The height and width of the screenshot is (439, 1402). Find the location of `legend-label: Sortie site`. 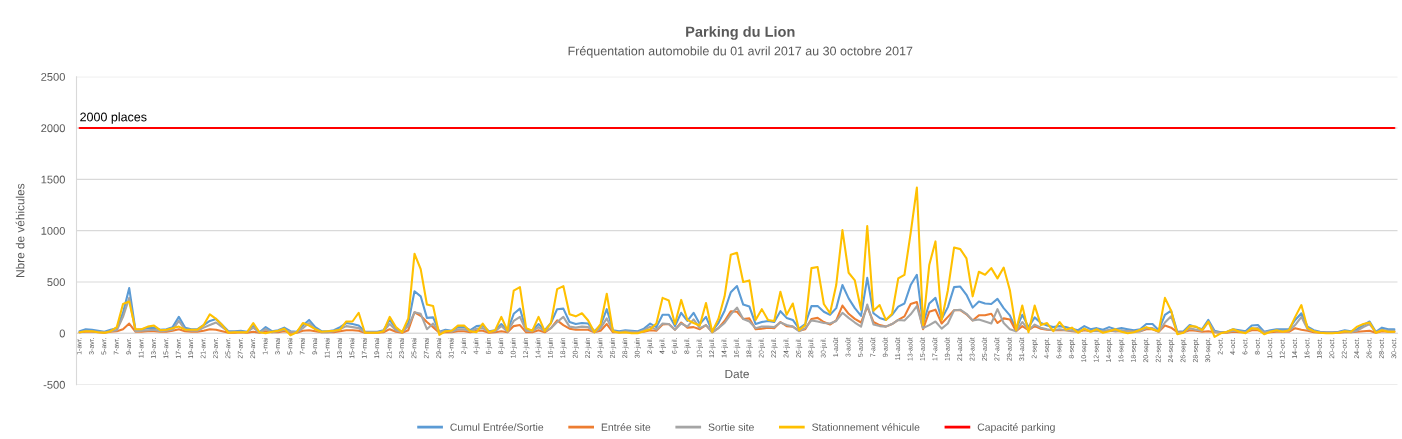

legend-label: Sortie site is located at coordinates (731, 427).